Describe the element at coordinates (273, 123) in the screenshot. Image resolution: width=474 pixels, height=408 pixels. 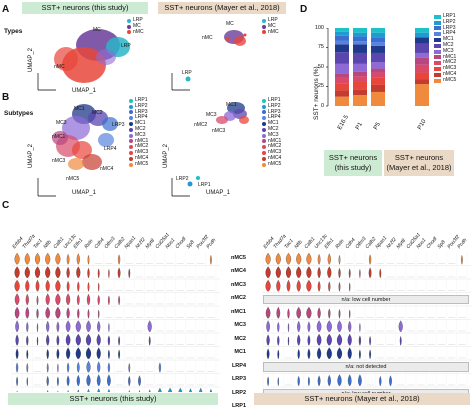
I see `legend-label: MC1` at that location.